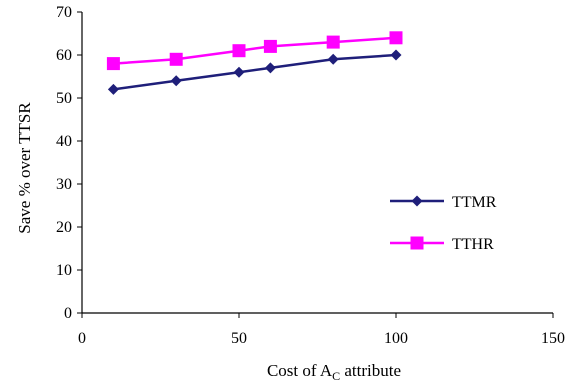 This screenshot has height=387, width=578. I want to click on y-axis-title: Save % over TTSR, so click(24, 168).